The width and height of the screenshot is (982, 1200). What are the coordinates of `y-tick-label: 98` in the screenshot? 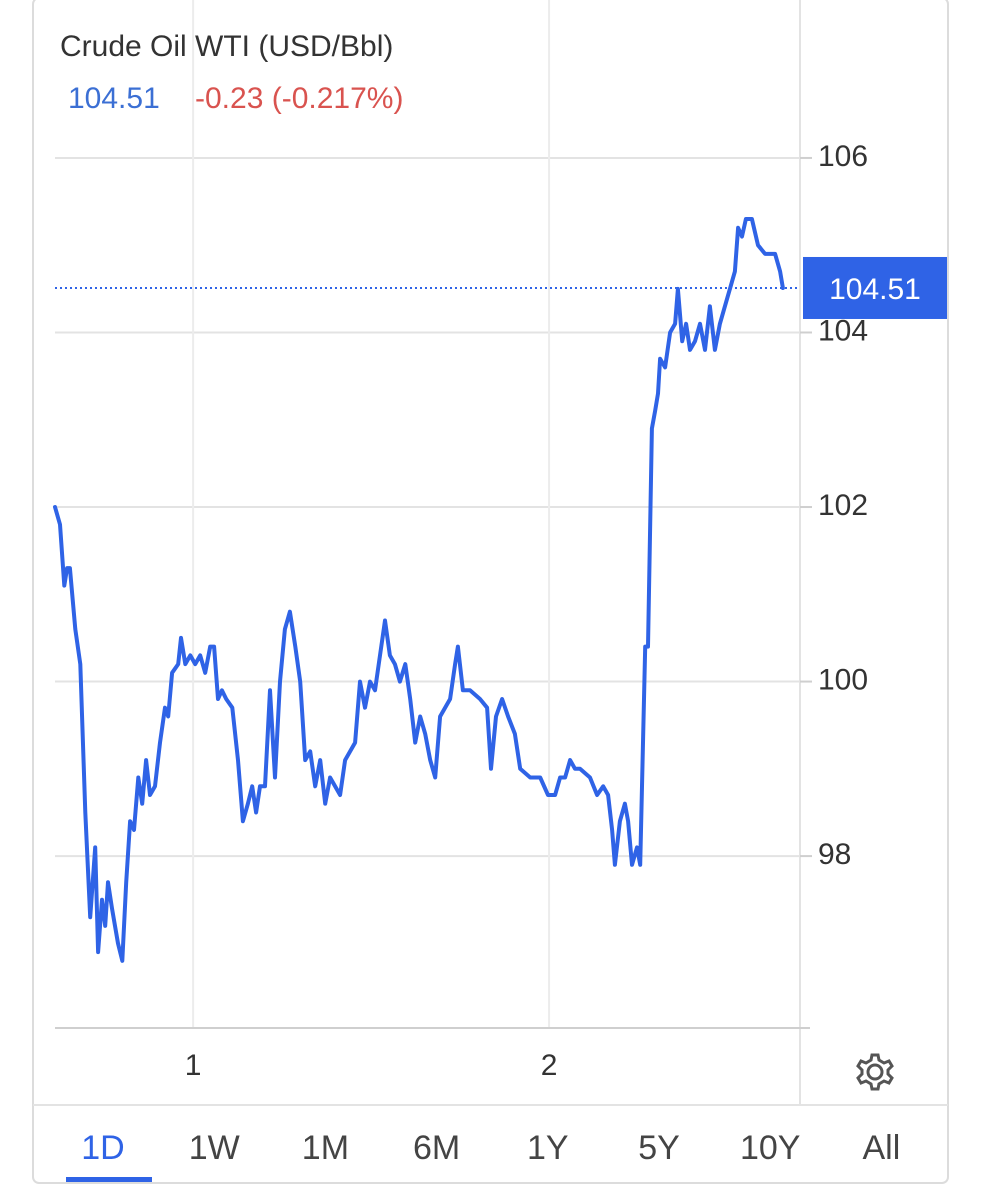 It's located at (834, 854).